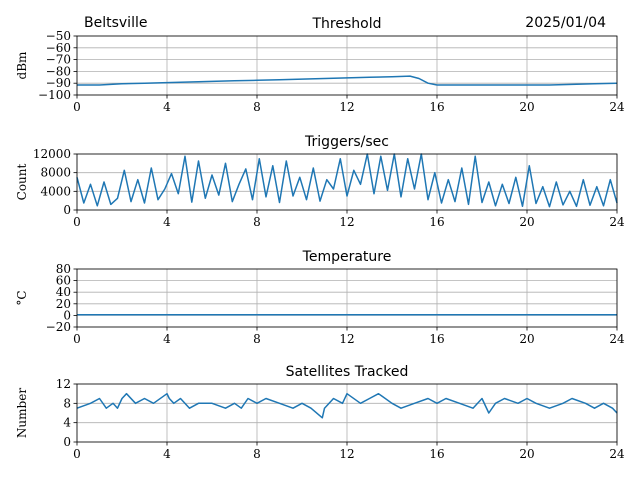 This screenshot has height=480, width=640. What do you see at coordinates (22, 181) in the screenshot?
I see `triggers-ylabel: Count` at bounding box center [22, 181].